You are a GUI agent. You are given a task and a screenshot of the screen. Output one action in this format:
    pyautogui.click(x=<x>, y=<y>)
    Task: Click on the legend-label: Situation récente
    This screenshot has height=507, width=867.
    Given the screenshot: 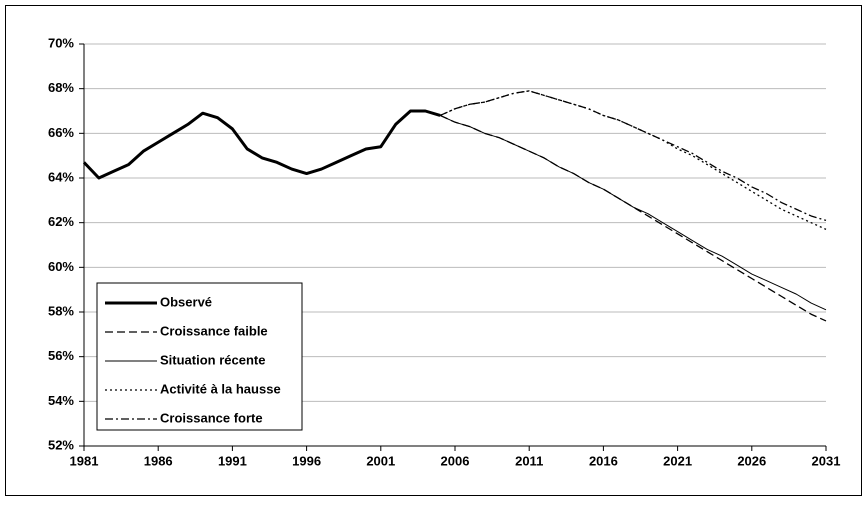 What is the action you would take?
    pyautogui.click(x=212, y=359)
    